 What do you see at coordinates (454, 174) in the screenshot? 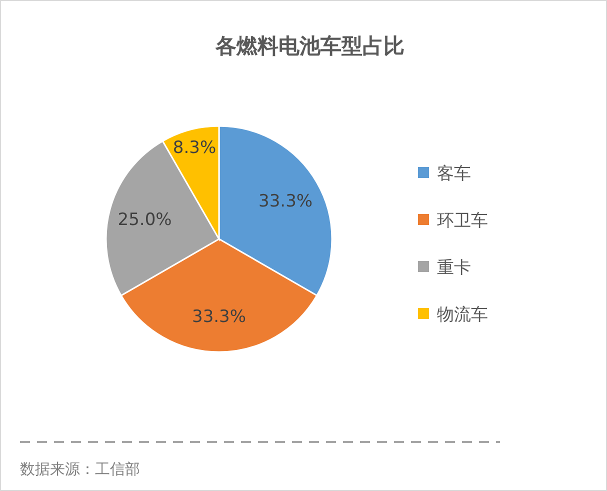
I see `legend-label: 客车` at bounding box center [454, 174].